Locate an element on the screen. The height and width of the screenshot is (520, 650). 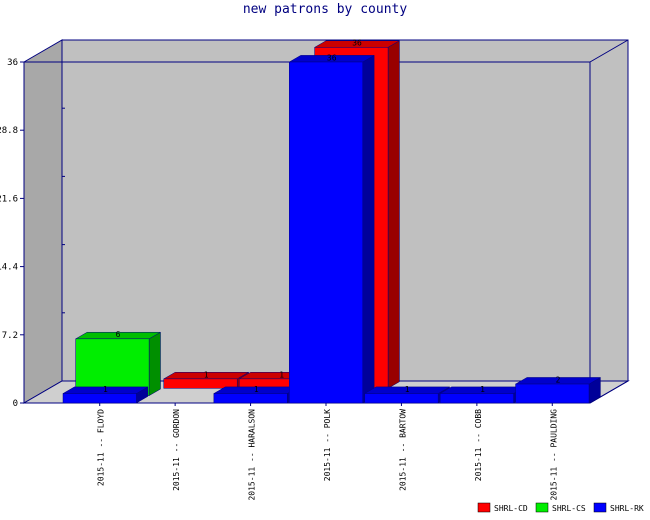
y-axis: 0 7.2 14.4 21.6 28.8 36 is located at coordinates (32, 224).